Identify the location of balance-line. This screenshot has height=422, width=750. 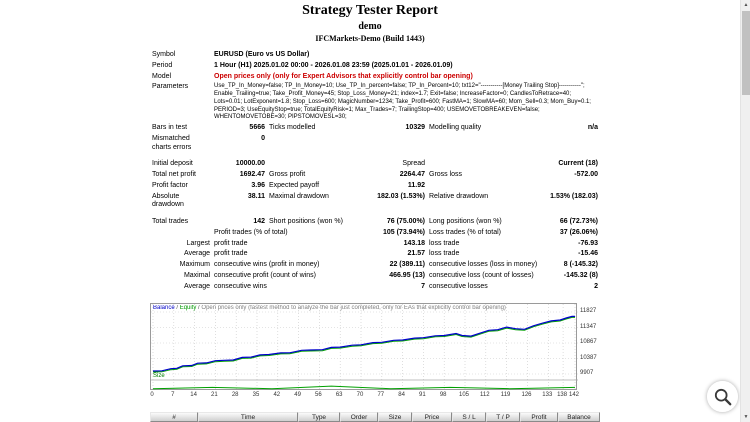
(363, 343).